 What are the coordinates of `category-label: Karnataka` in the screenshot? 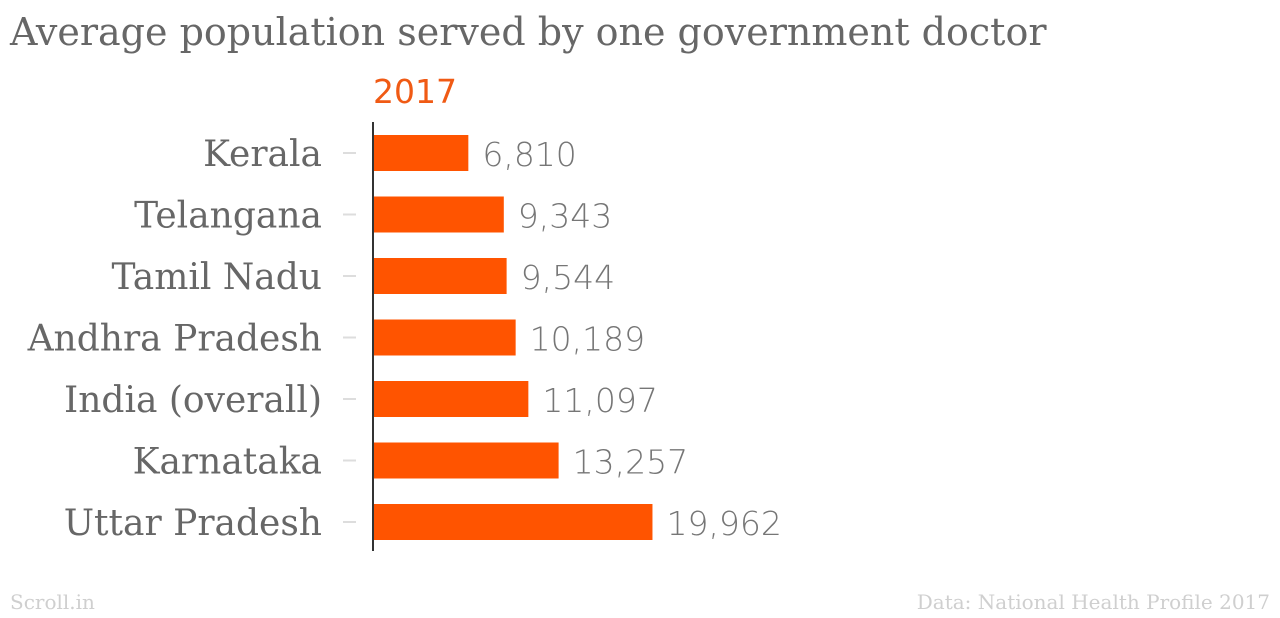 It's located at (227, 462).